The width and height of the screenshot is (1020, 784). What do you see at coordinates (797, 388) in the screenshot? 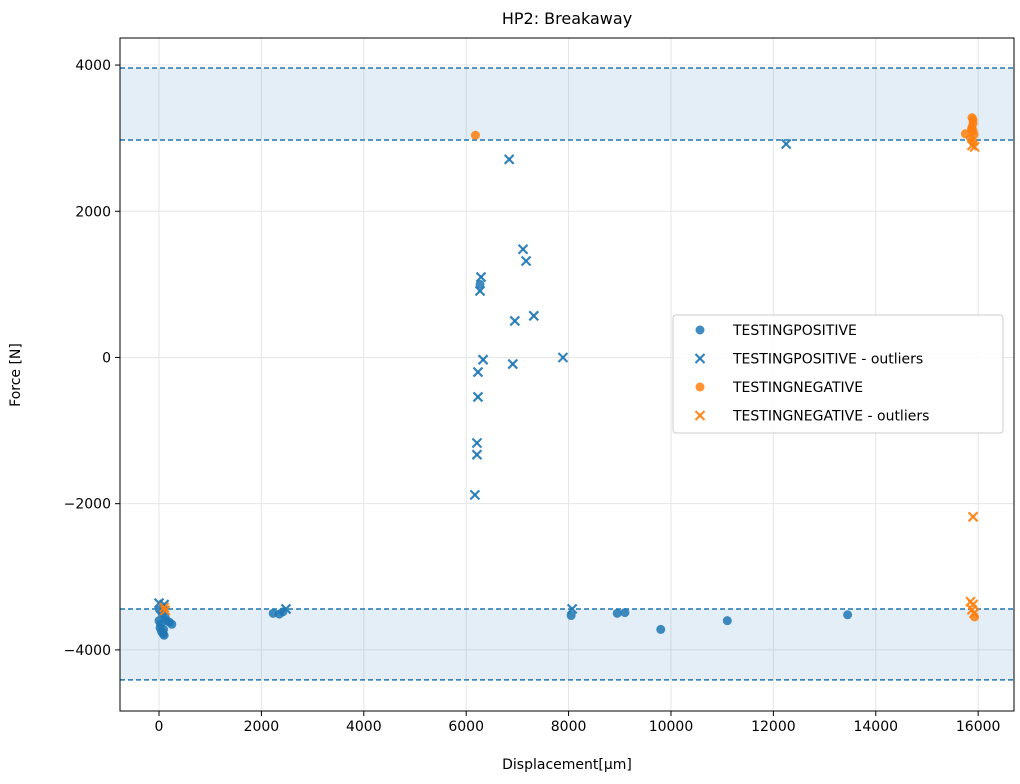
I see `legend-label: TESTINGNEGATIVE` at bounding box center [797, 388].